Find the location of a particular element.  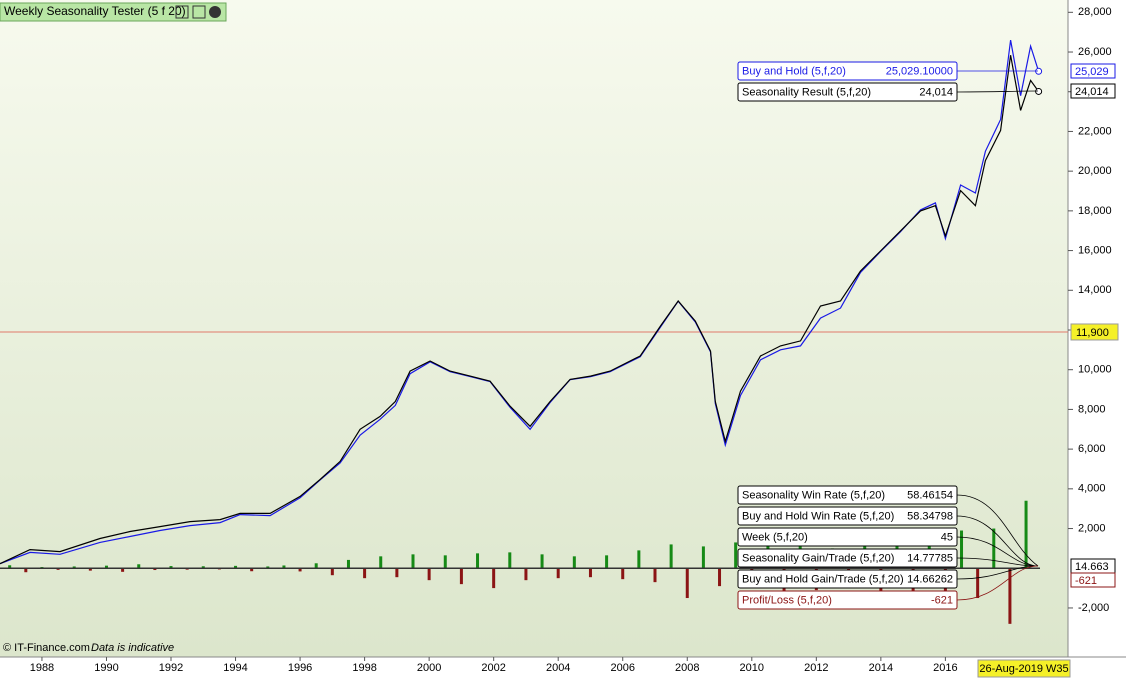

x-tick-label: 2008 is located at coordinates (687, 668).